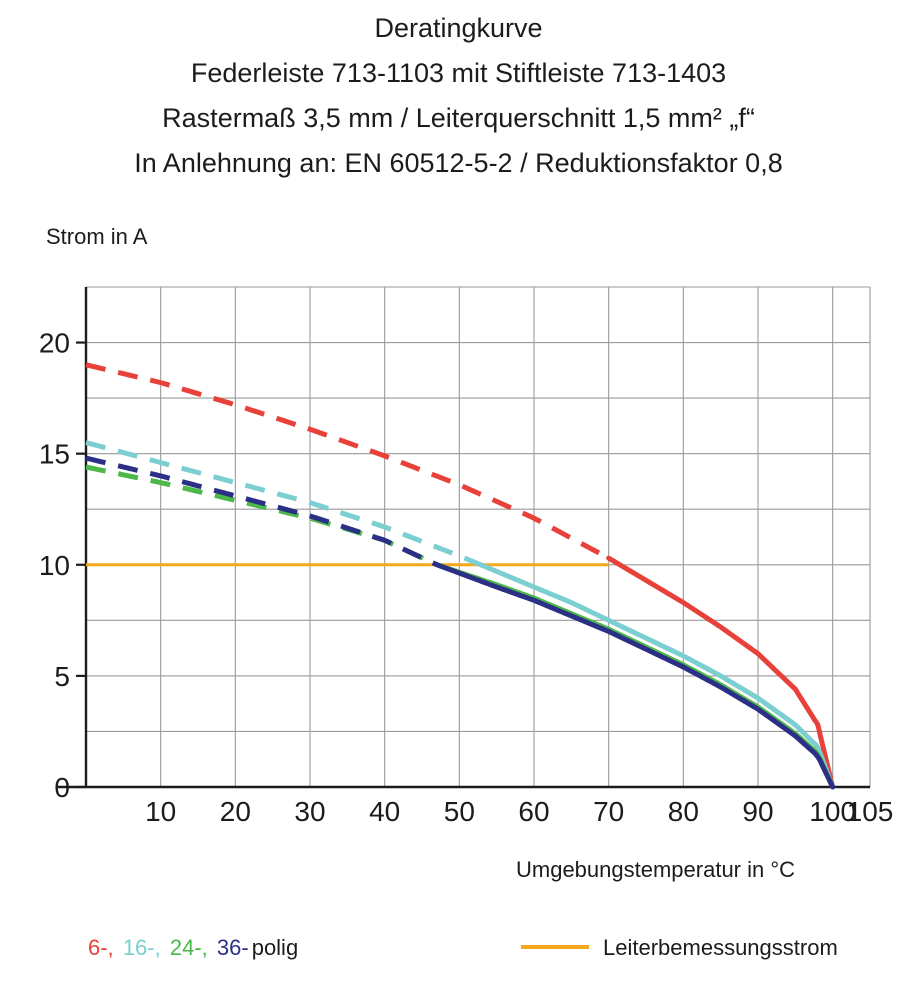  What do you see at coordinates (62, 676) in the screenshot?
I see `y-tick-label: 5` at bounding box center [62, 676].